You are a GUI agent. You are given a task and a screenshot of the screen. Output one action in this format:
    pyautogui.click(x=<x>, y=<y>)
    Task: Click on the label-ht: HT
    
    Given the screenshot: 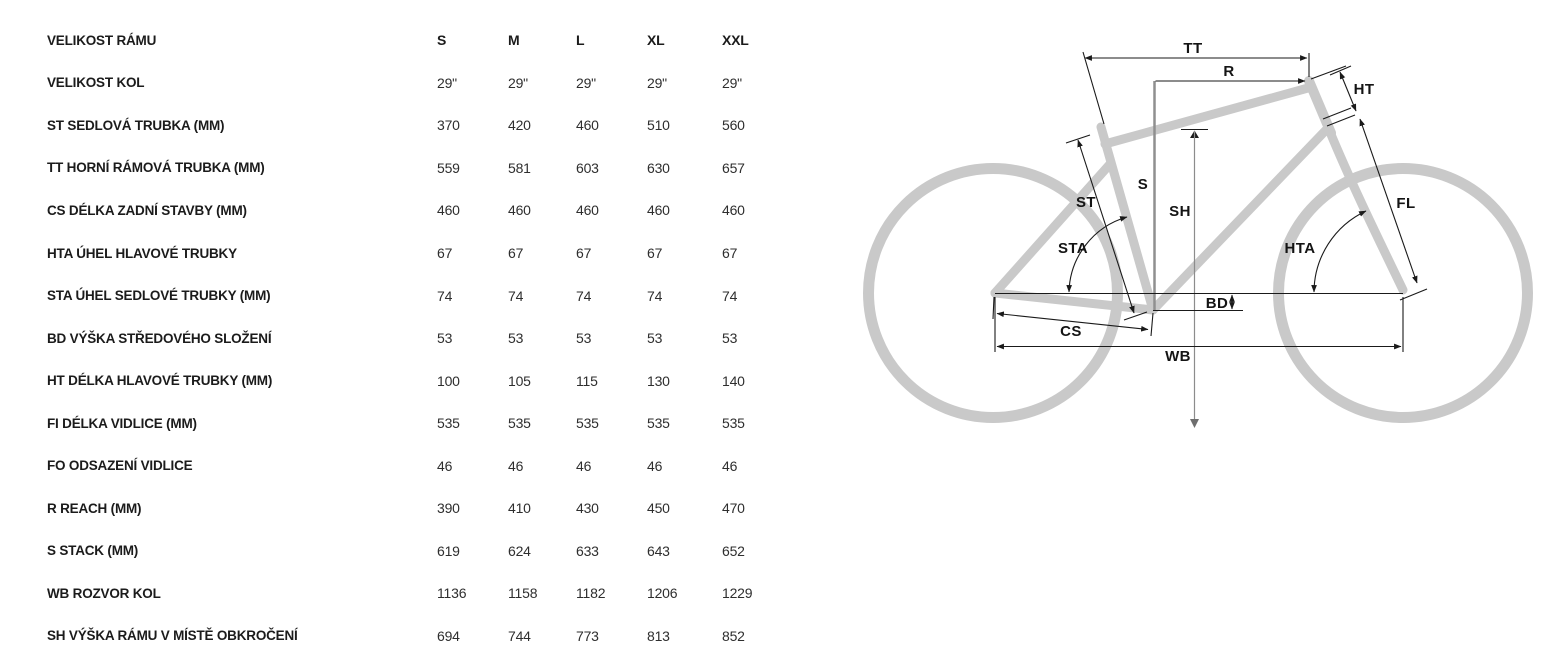 What is the action you would take?
    pyautogui.click(x=1364, y=89)
    